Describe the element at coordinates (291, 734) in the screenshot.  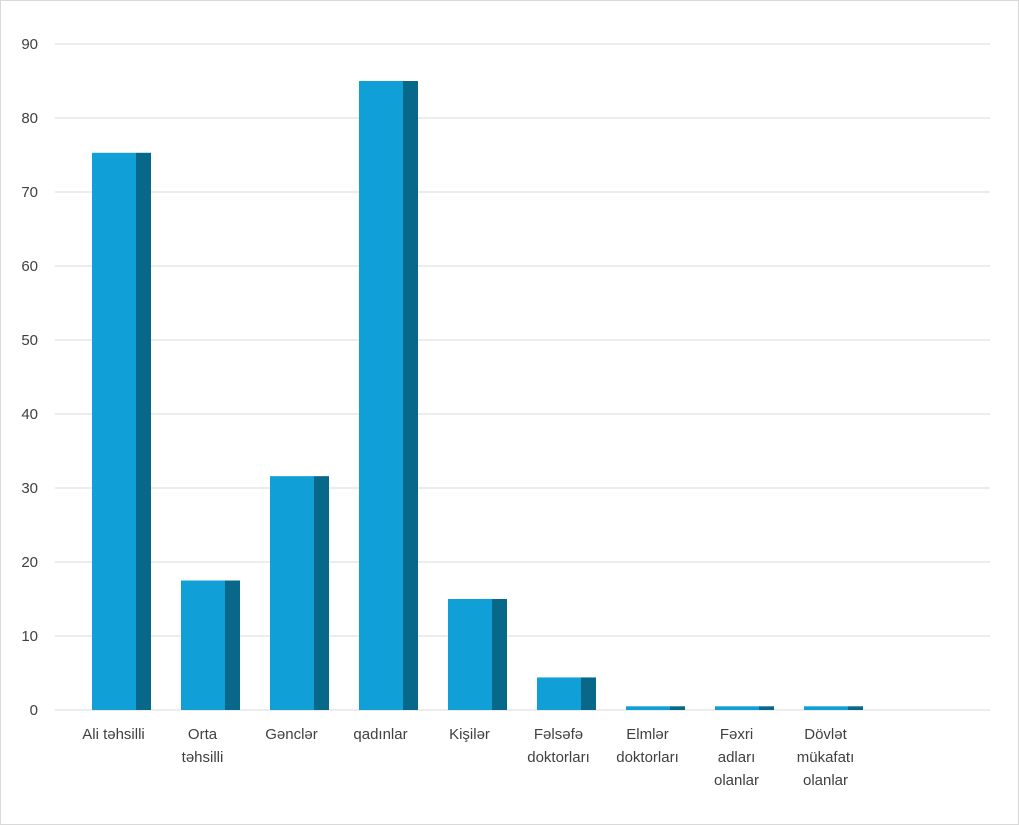
I see `x-category-label: Gənclər` at that location.